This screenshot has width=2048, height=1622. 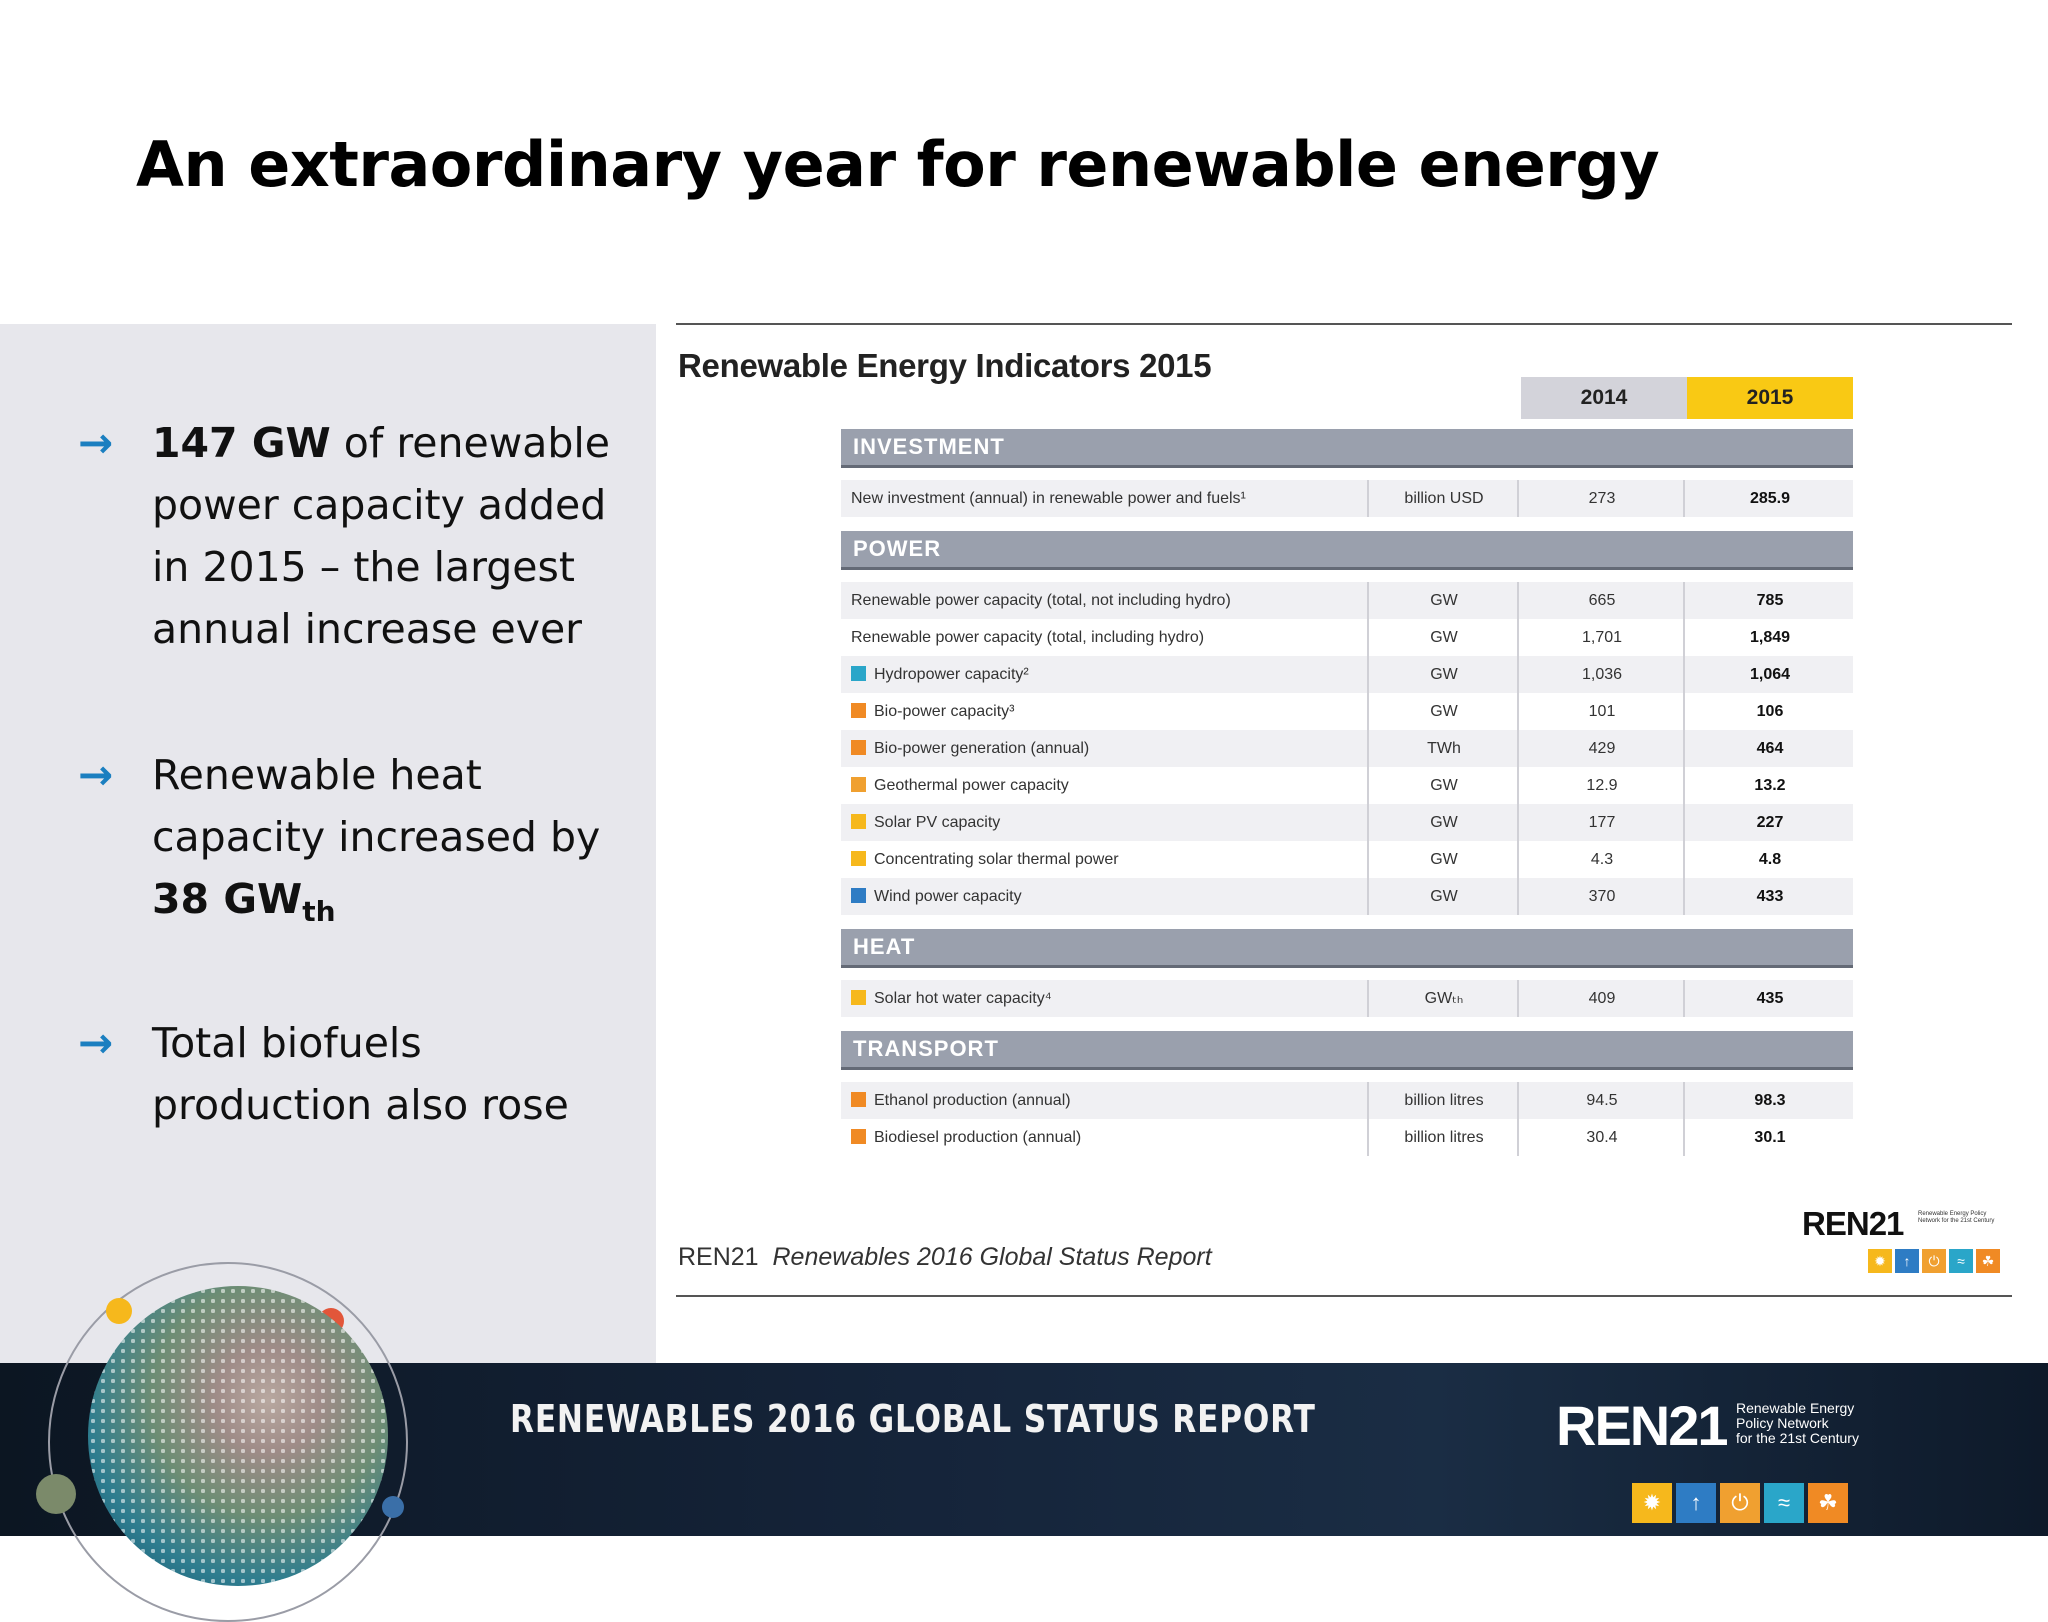 What do you see at coordinates (951, 674) in the screenshot?
I see `row-label: Hydropower capacity²` at bounding box center [951, 674].